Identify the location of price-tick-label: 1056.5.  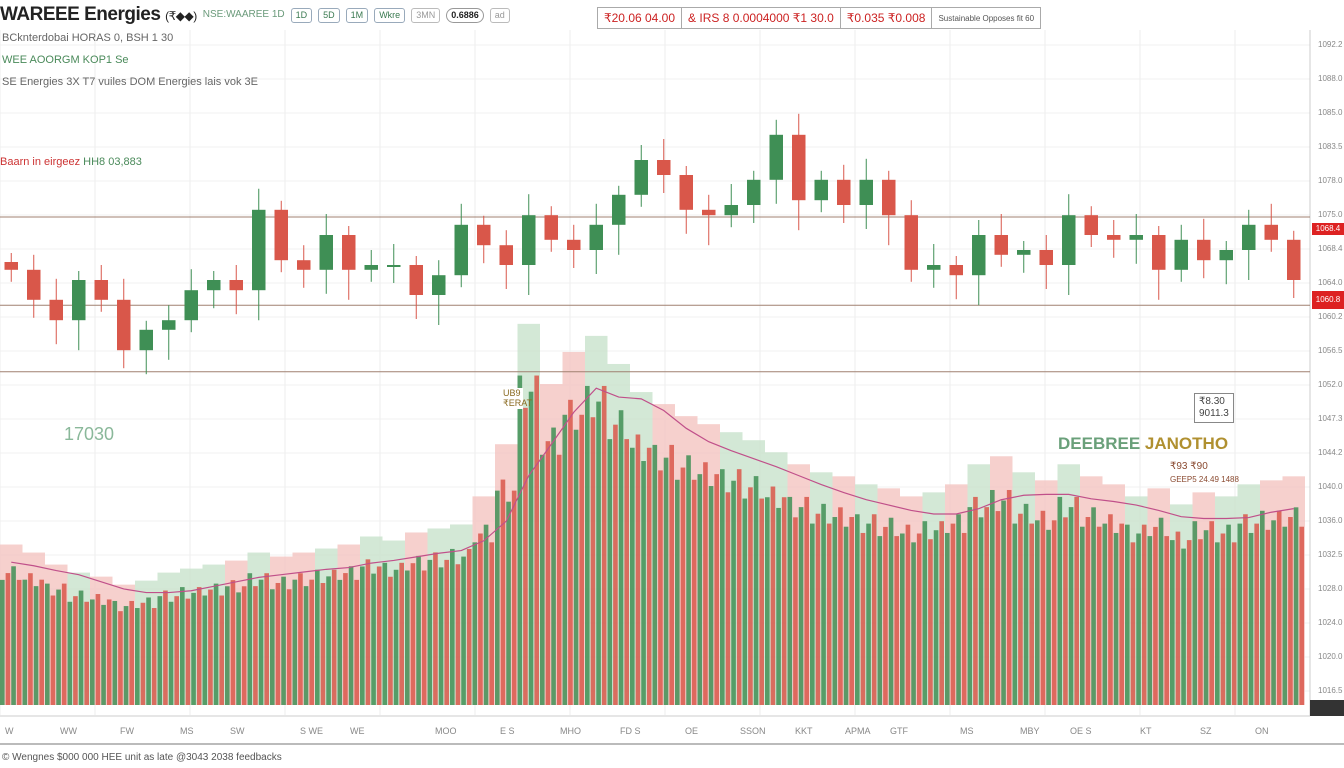
(1330, 350).